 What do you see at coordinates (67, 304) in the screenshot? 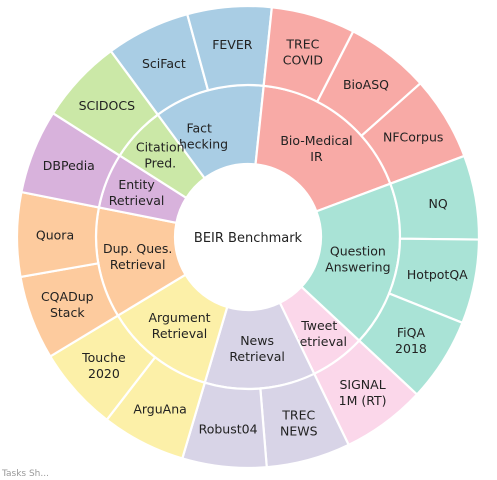
I see `dataset-label-cqadup-stack: CQADup Stack` at bounding box center [67, 304].